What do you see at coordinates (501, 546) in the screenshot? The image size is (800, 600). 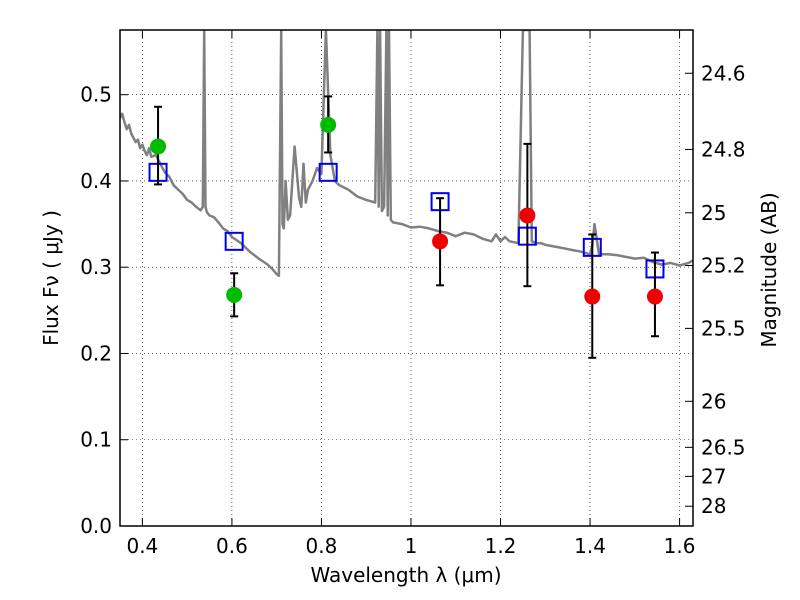 I see `x-tick-label: 1.2` at bounding box center [501, 546].